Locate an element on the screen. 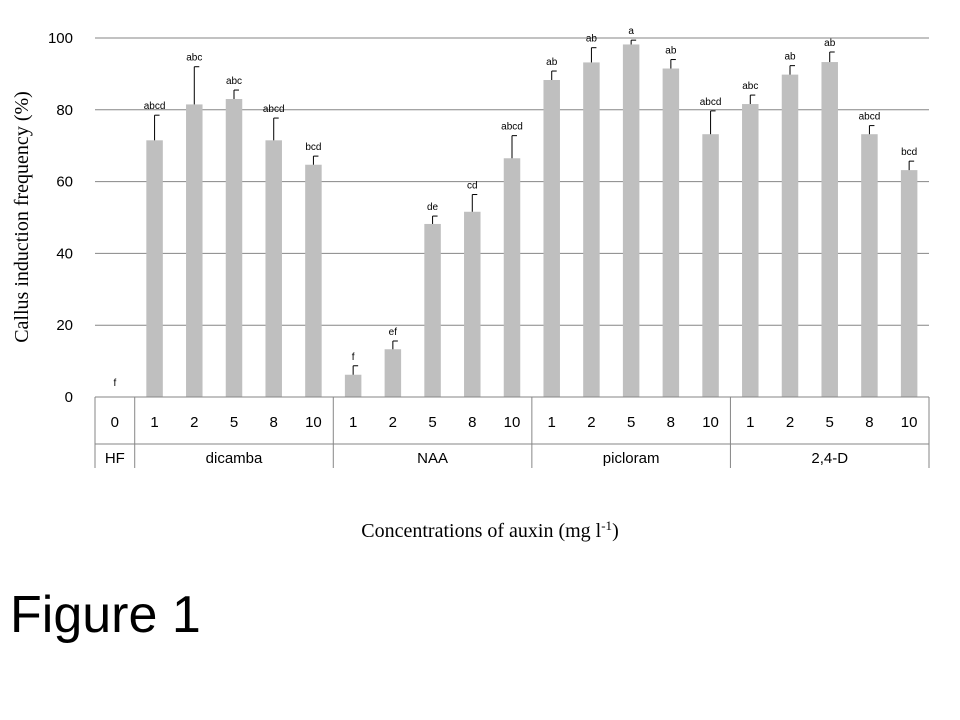 The image size is (960, 720). x-tick-label: 0 is located at coordinates (115, 422).